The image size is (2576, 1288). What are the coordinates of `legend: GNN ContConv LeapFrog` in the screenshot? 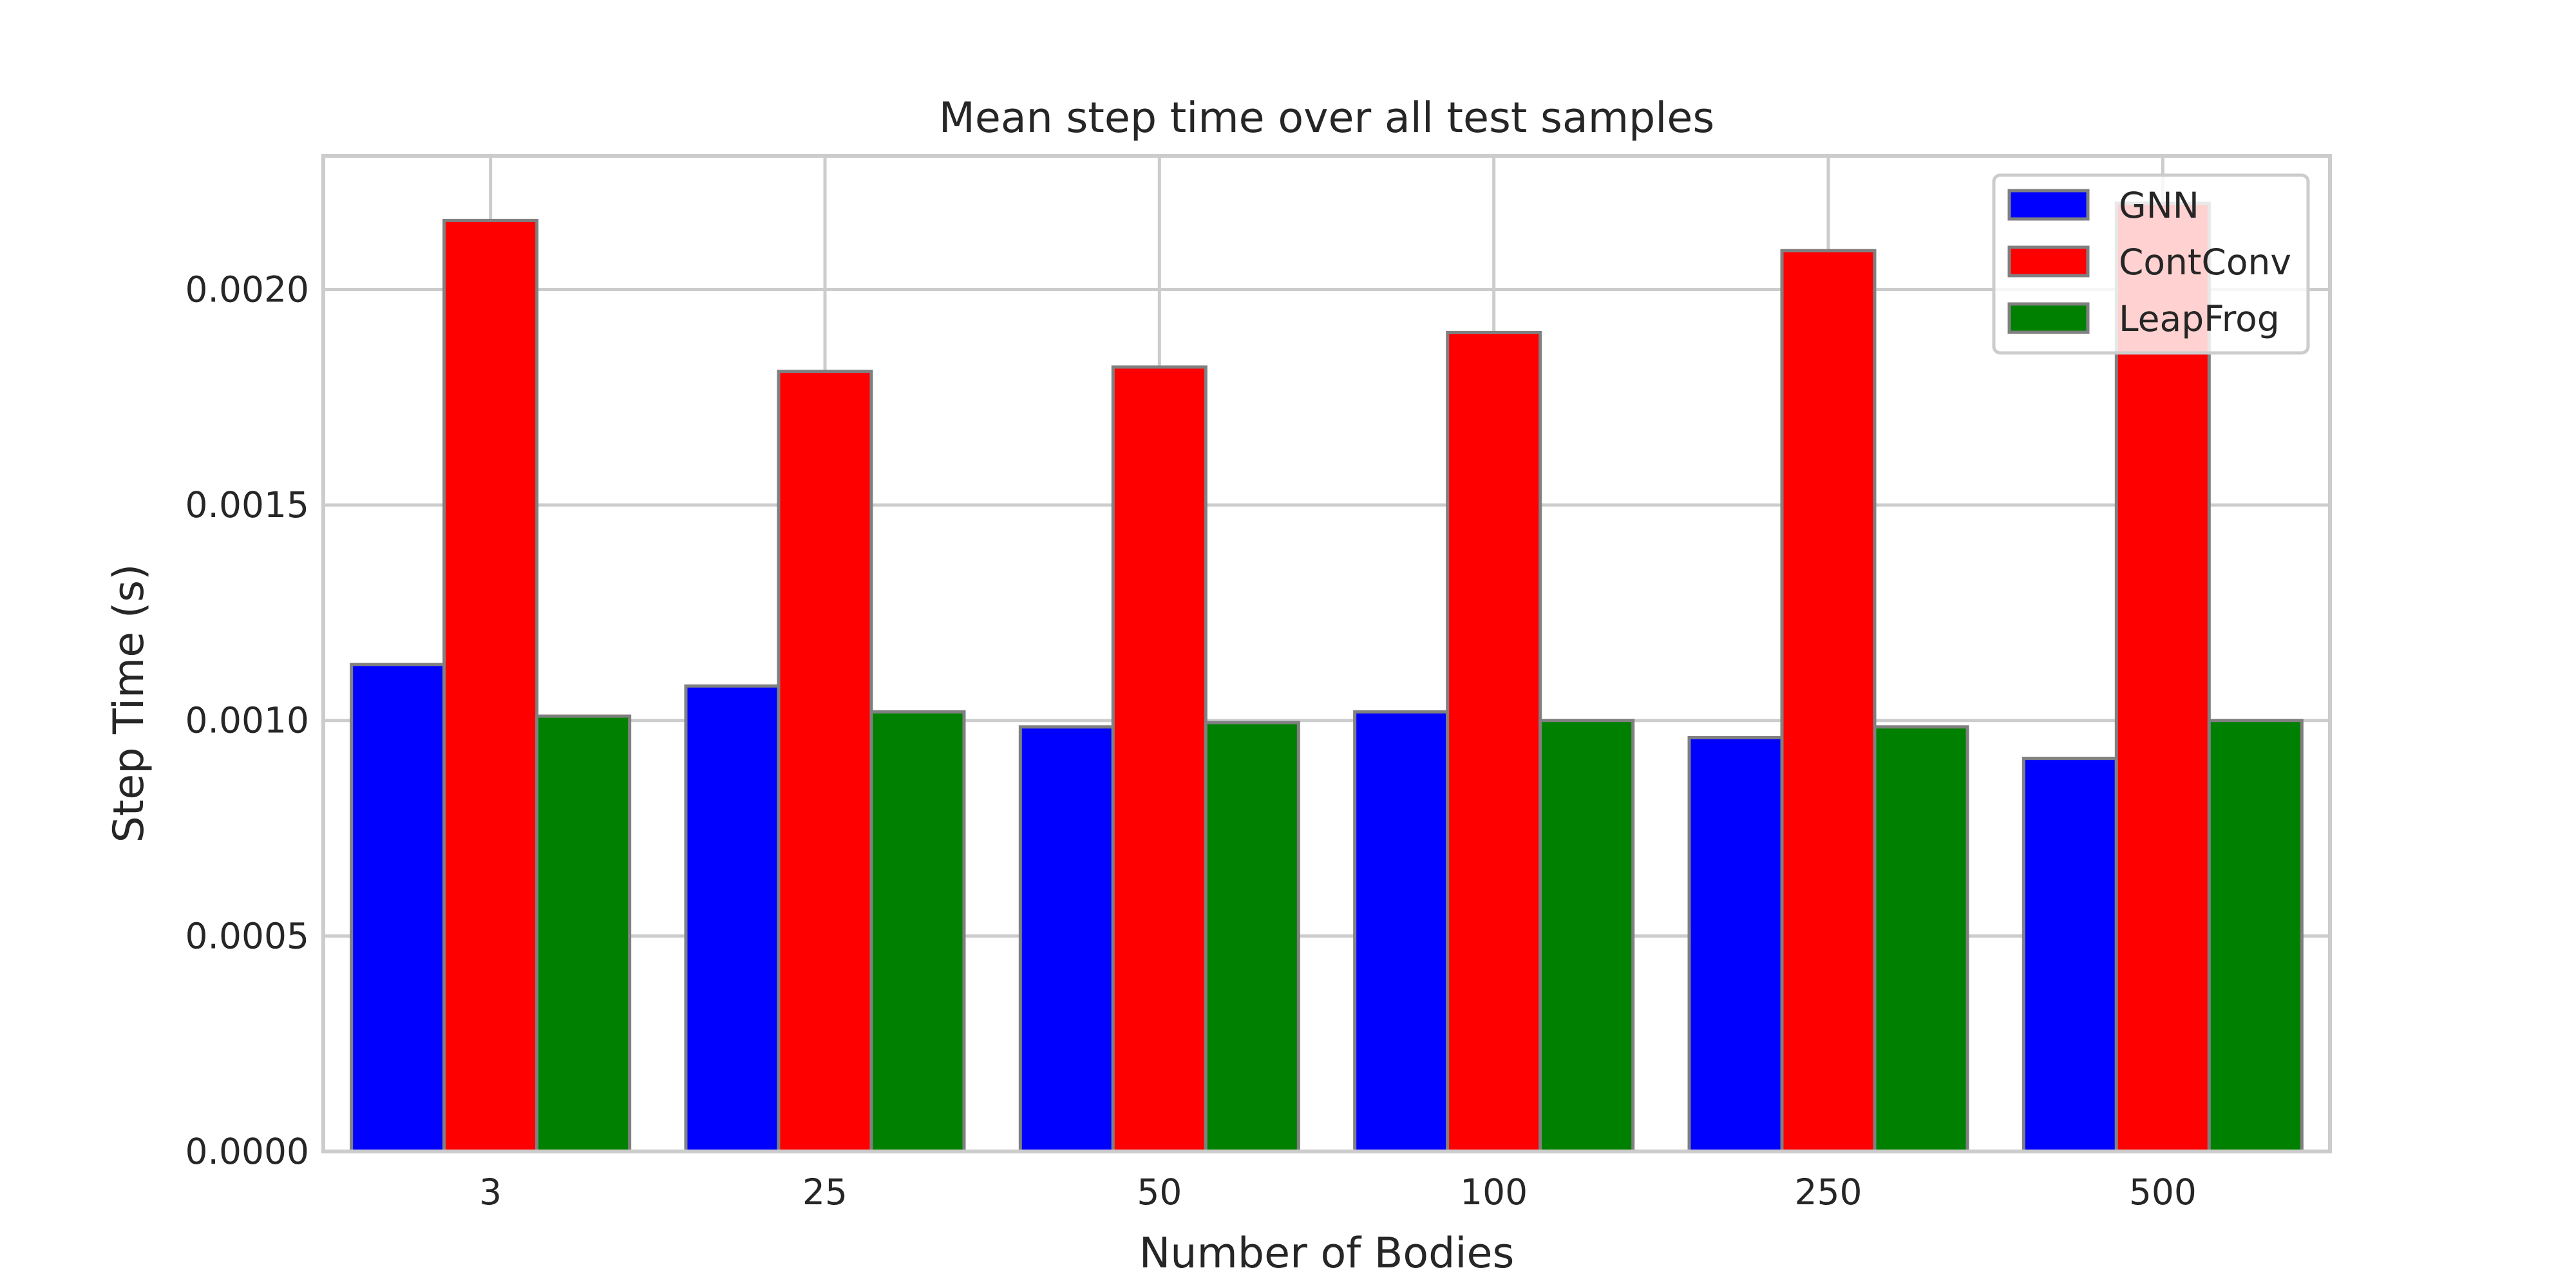 It's located at (2151, 264).